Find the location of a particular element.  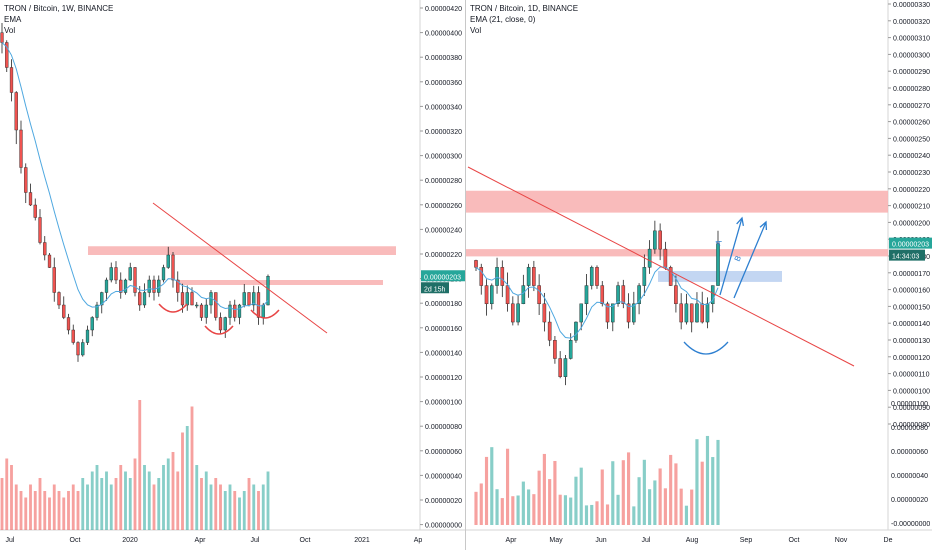

price-badge-text: 0.00000203 is located at coordinates (442, 277).